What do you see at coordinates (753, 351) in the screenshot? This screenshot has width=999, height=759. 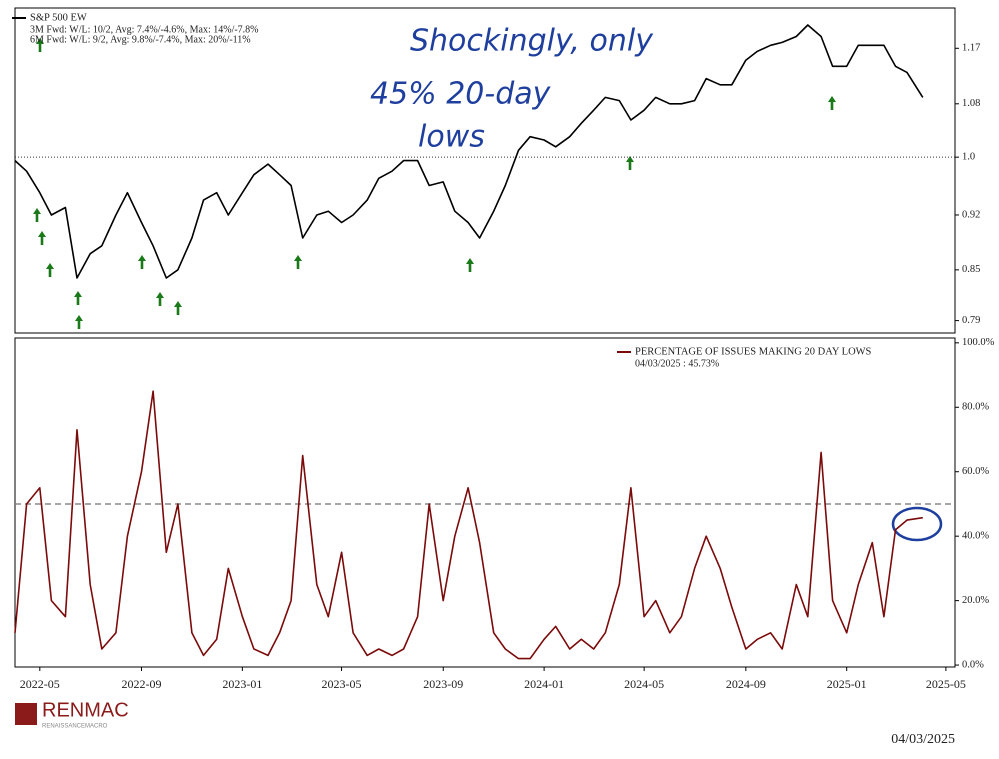 I see `legend-title: PERCENTAGE OF ISSUES MAKING 20 DAY LOWS` at bounding box center [753, 351].